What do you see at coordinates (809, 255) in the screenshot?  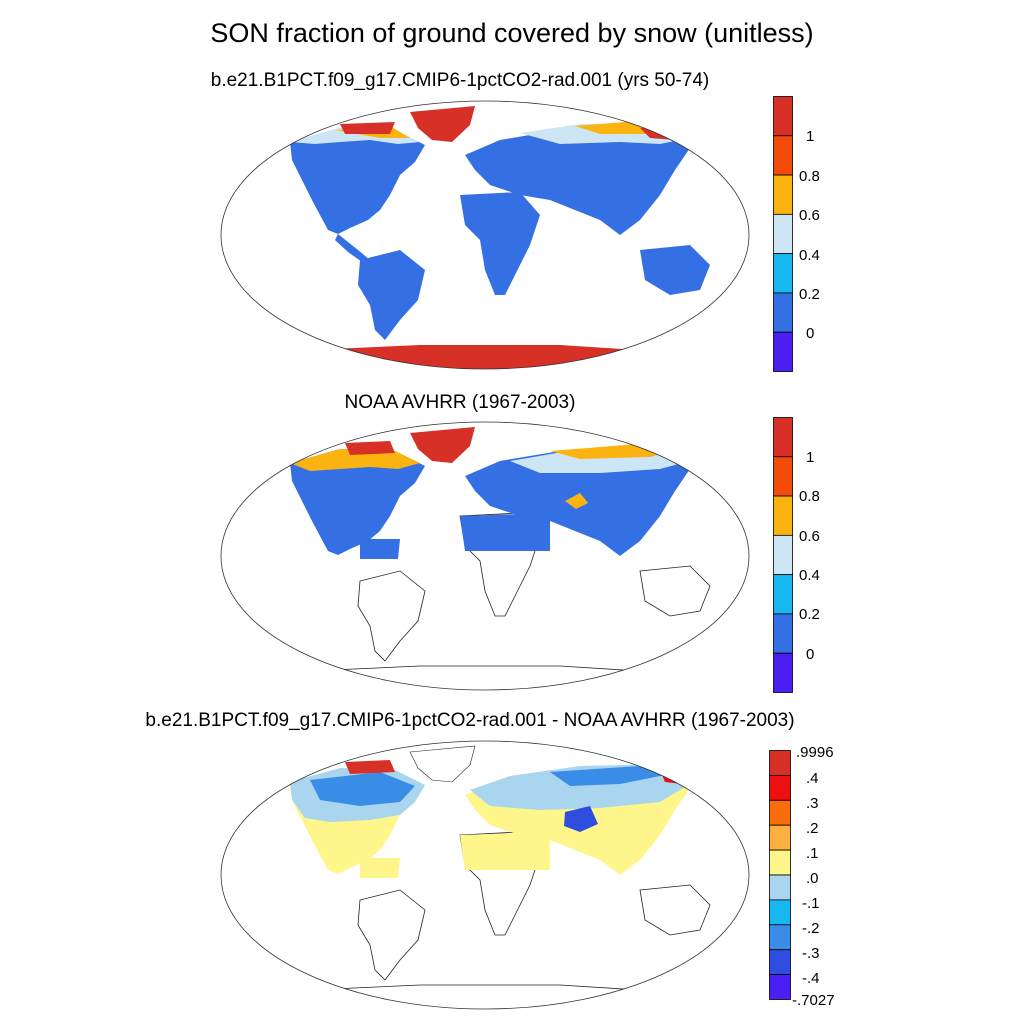 I see `cb1-tick: 0.4` at bounding box center [809, 255].